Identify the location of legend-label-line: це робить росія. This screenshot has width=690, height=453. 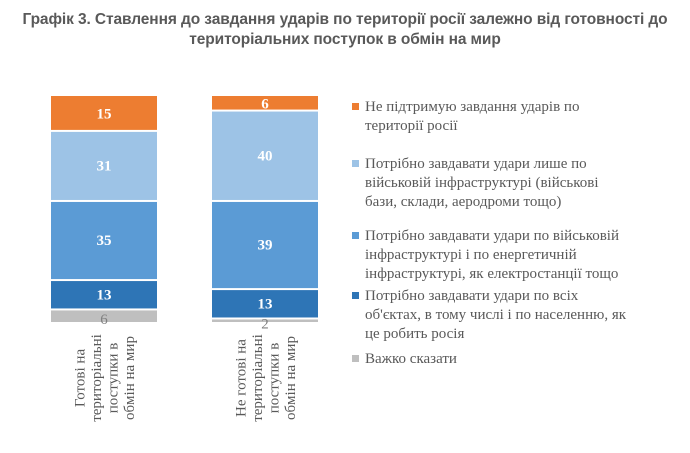
(415, 334).